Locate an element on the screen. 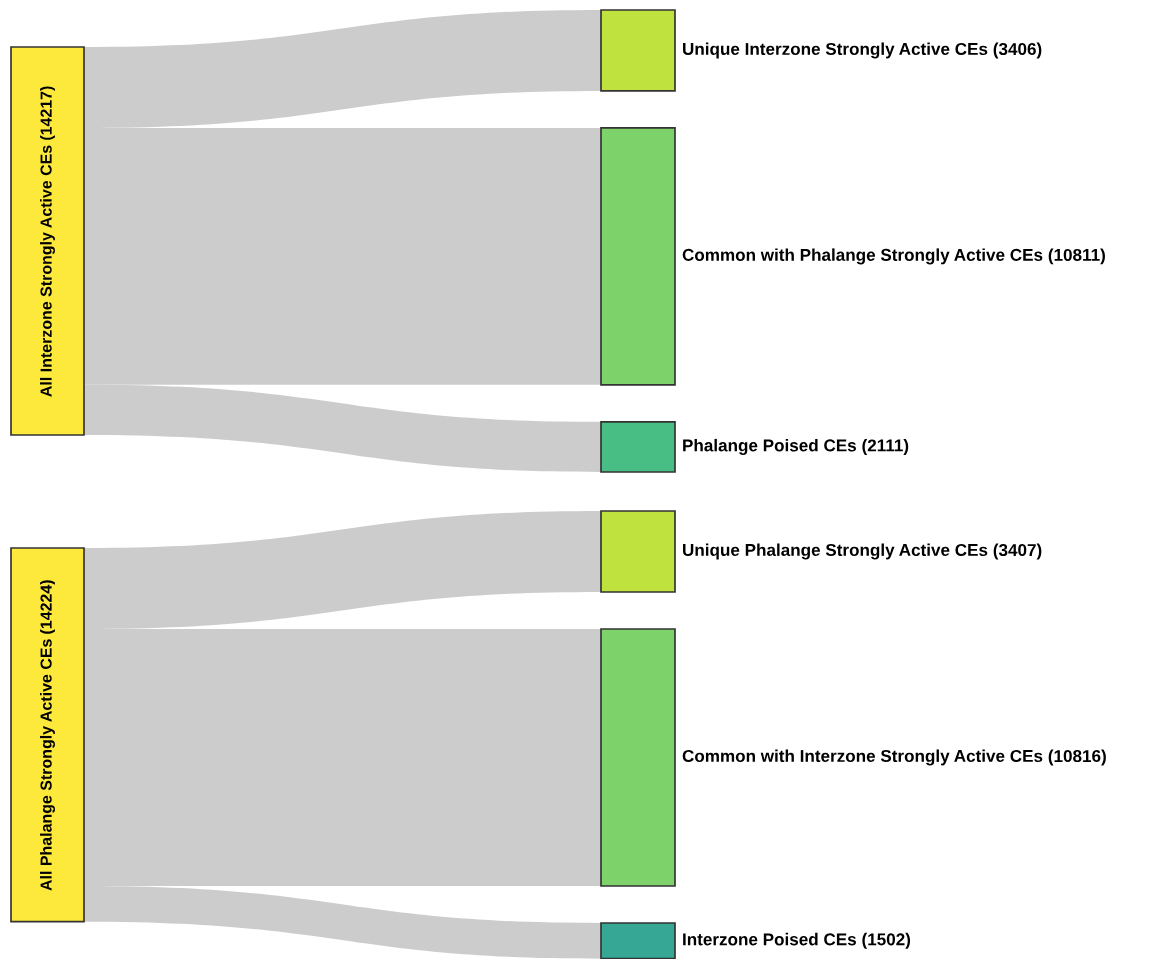 This screenshot has width=1163, height=959. data-label: (1502) is located at coordinates (886, 940).